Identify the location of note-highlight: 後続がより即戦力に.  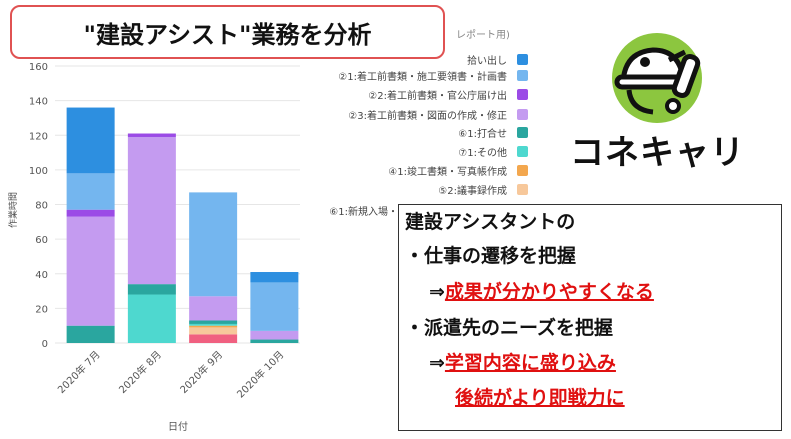
(540, 398).